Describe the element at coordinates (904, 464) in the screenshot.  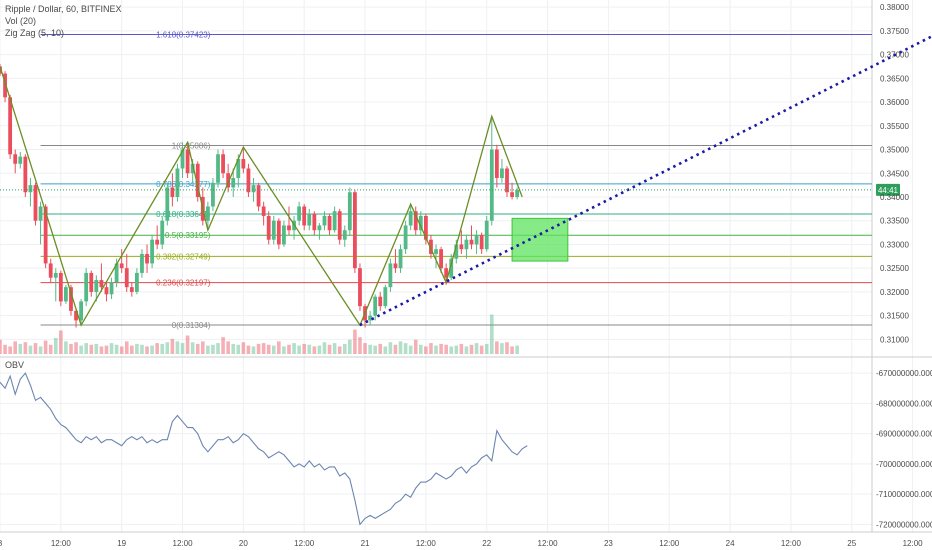
I see `obv-axis-label: -700000000.0000` at that location.